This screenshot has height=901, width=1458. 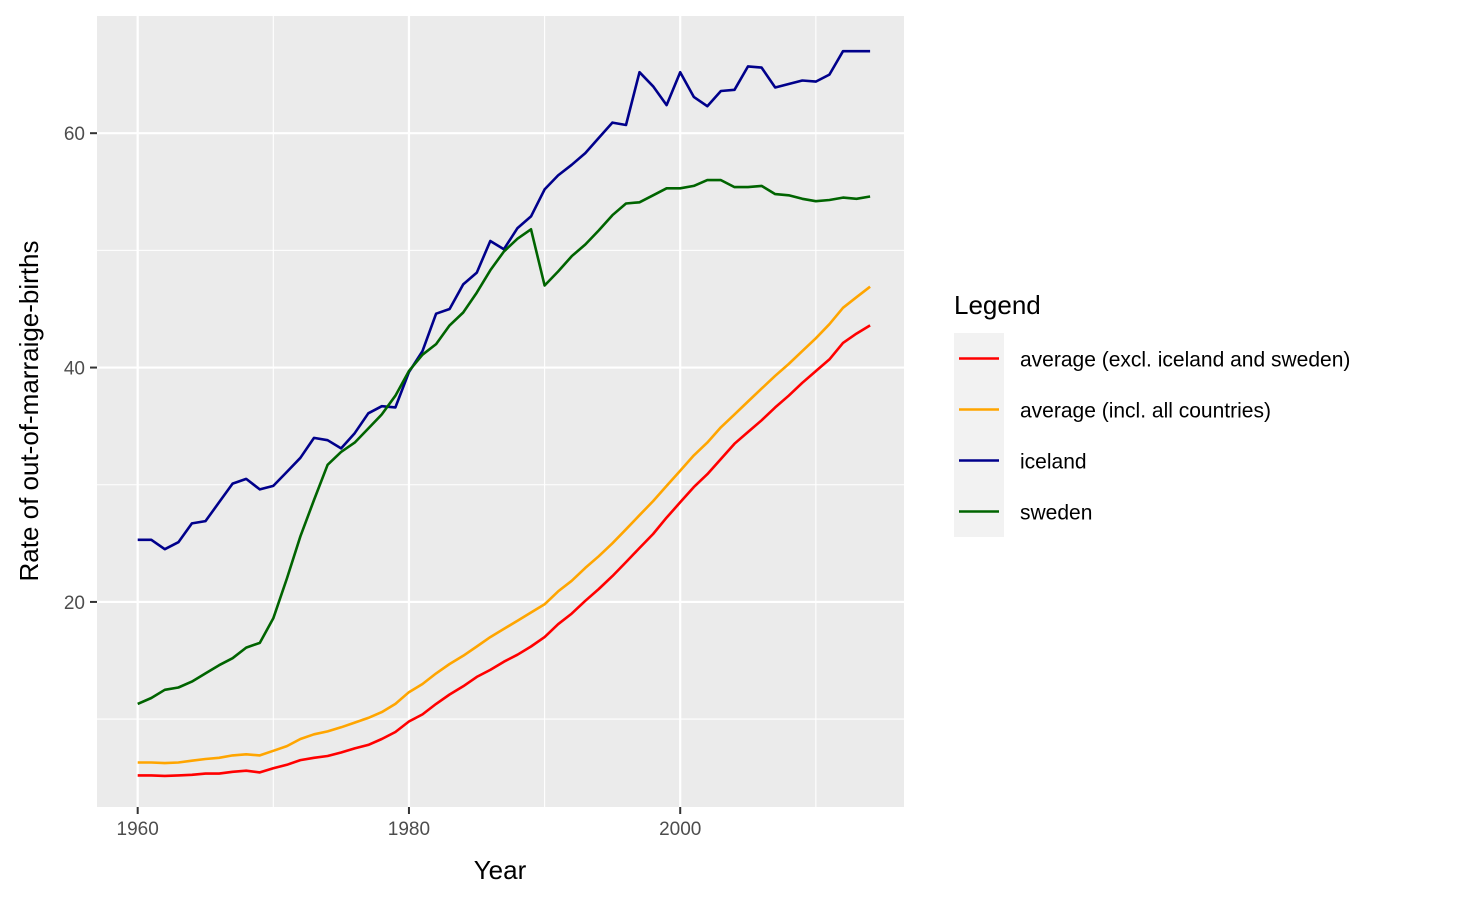 I want to click on legend-label: sweden, so click(x=1056, y=513).